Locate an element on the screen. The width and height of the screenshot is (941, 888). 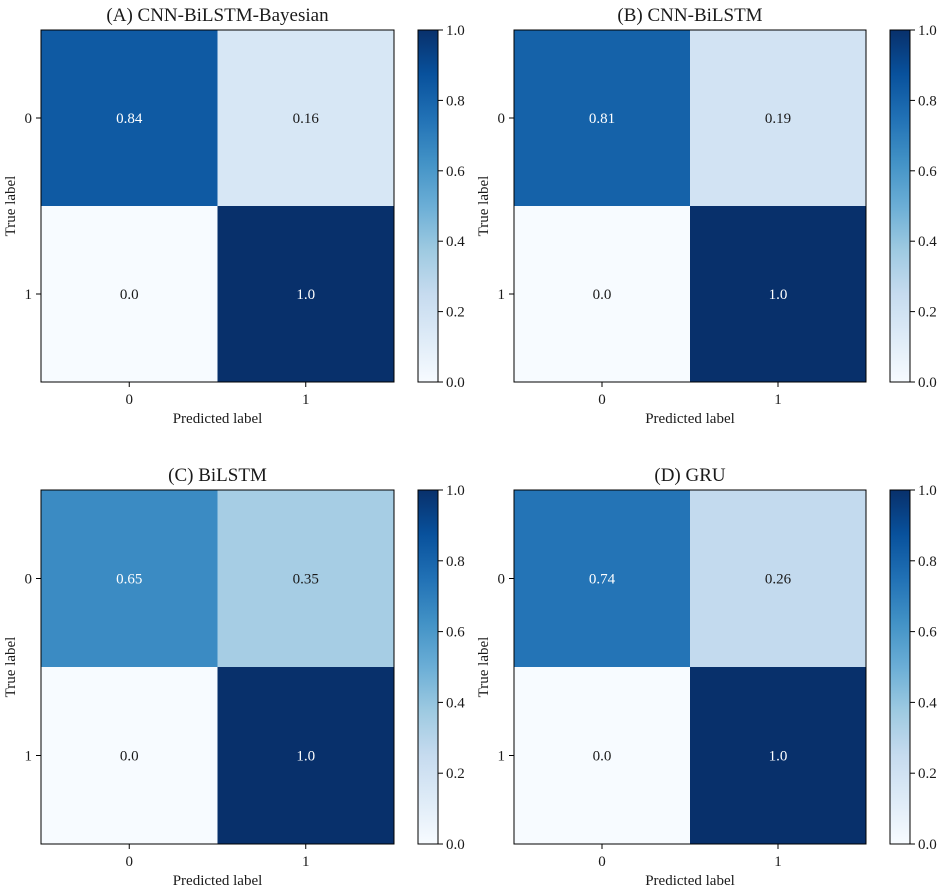
cell-value-label: 0.65 is located at coordinates (129, 580).